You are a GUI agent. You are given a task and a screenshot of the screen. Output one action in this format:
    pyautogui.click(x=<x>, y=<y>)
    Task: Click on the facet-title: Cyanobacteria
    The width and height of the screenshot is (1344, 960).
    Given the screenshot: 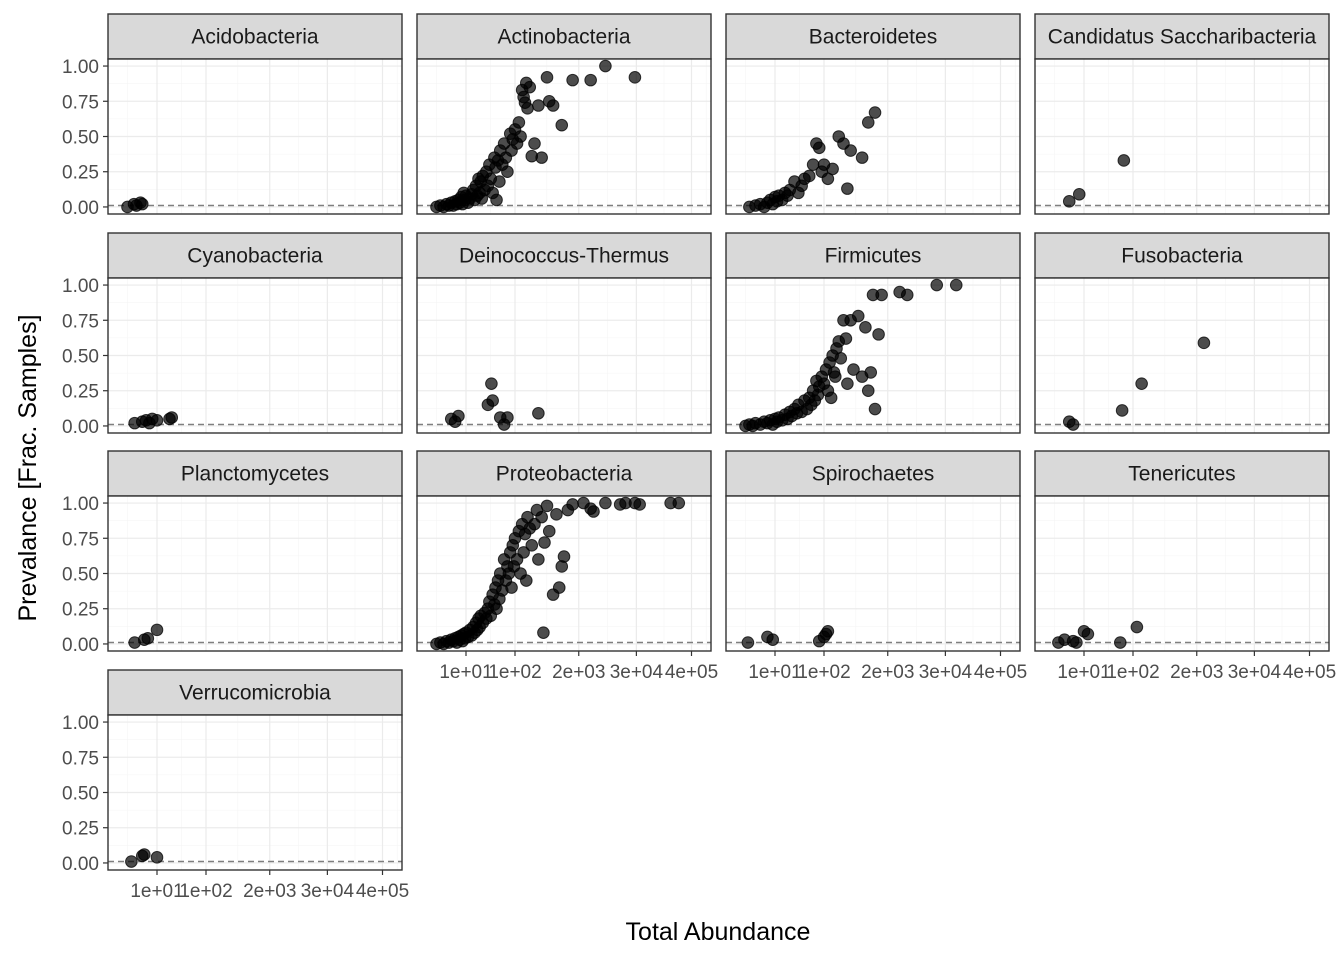 What is the action you would take?
    pyautogui.click(x=255, y=256)
    